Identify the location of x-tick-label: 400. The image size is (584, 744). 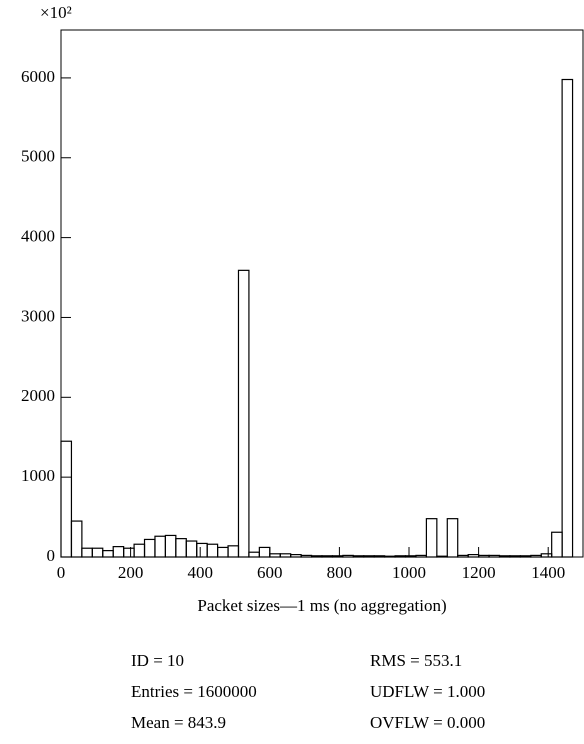
(200, 572).